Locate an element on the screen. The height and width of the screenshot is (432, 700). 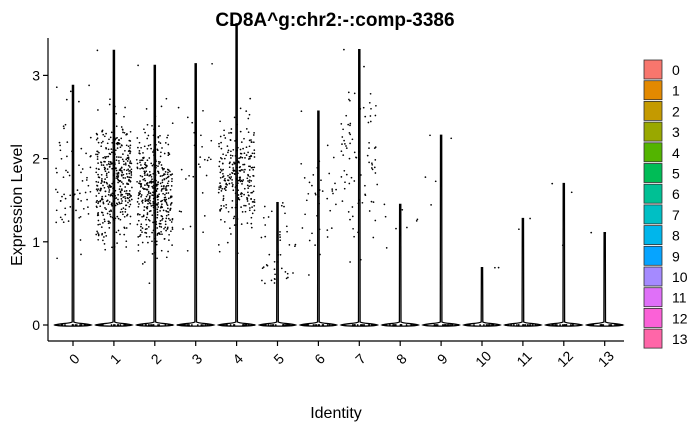
y-tick-label: 2 is located at coordinates (36, 159).